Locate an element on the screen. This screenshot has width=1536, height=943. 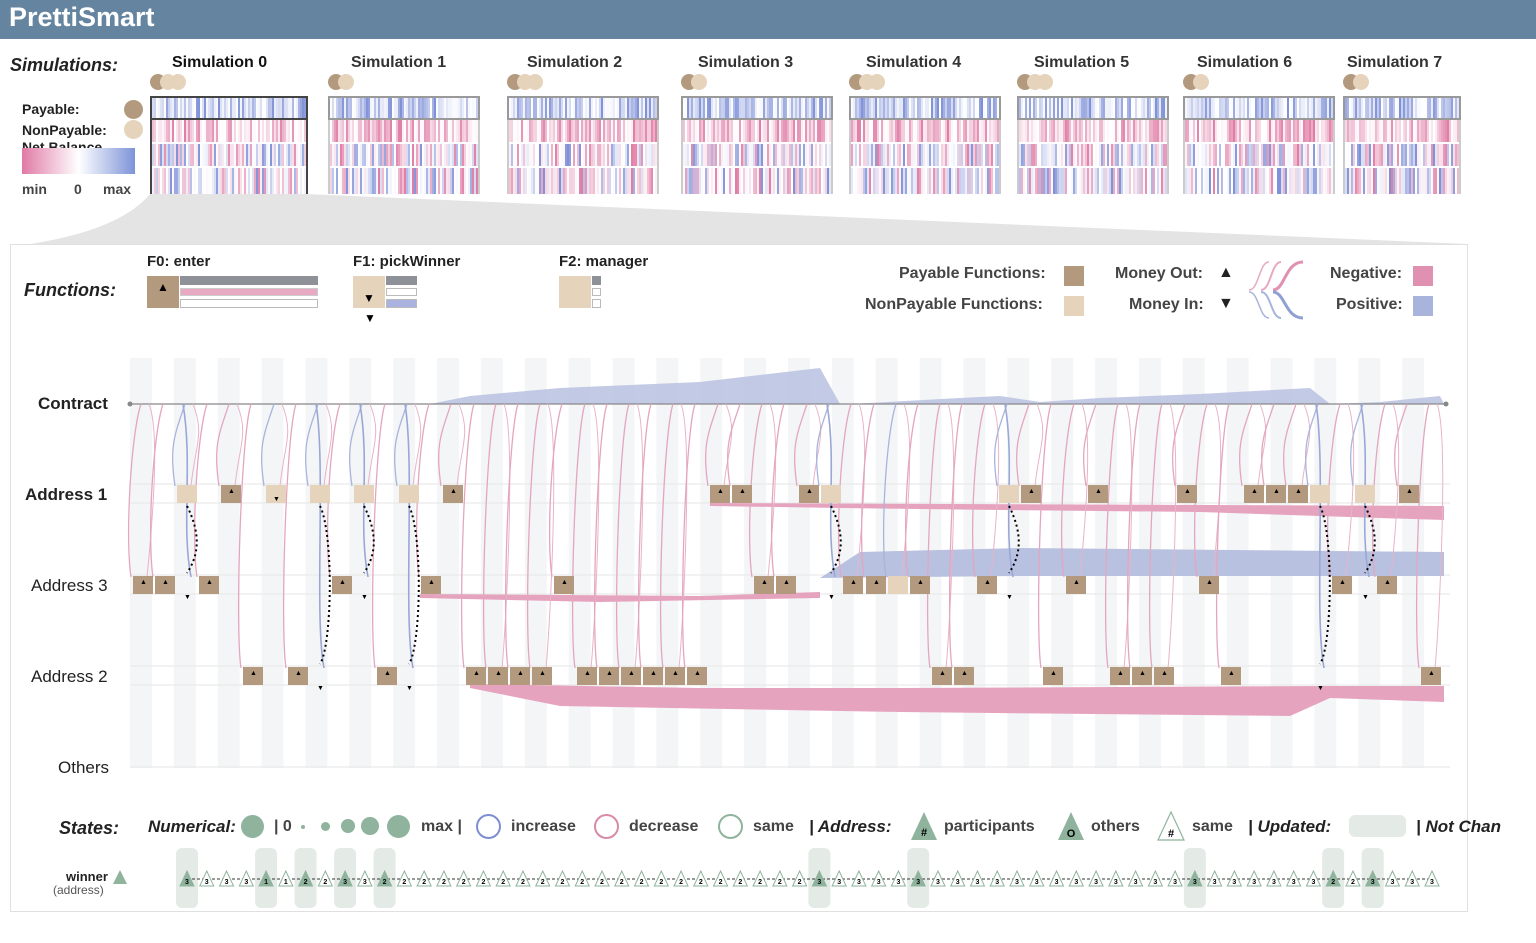
function-f1-button: ▼ is located at coordinates (369, 292).